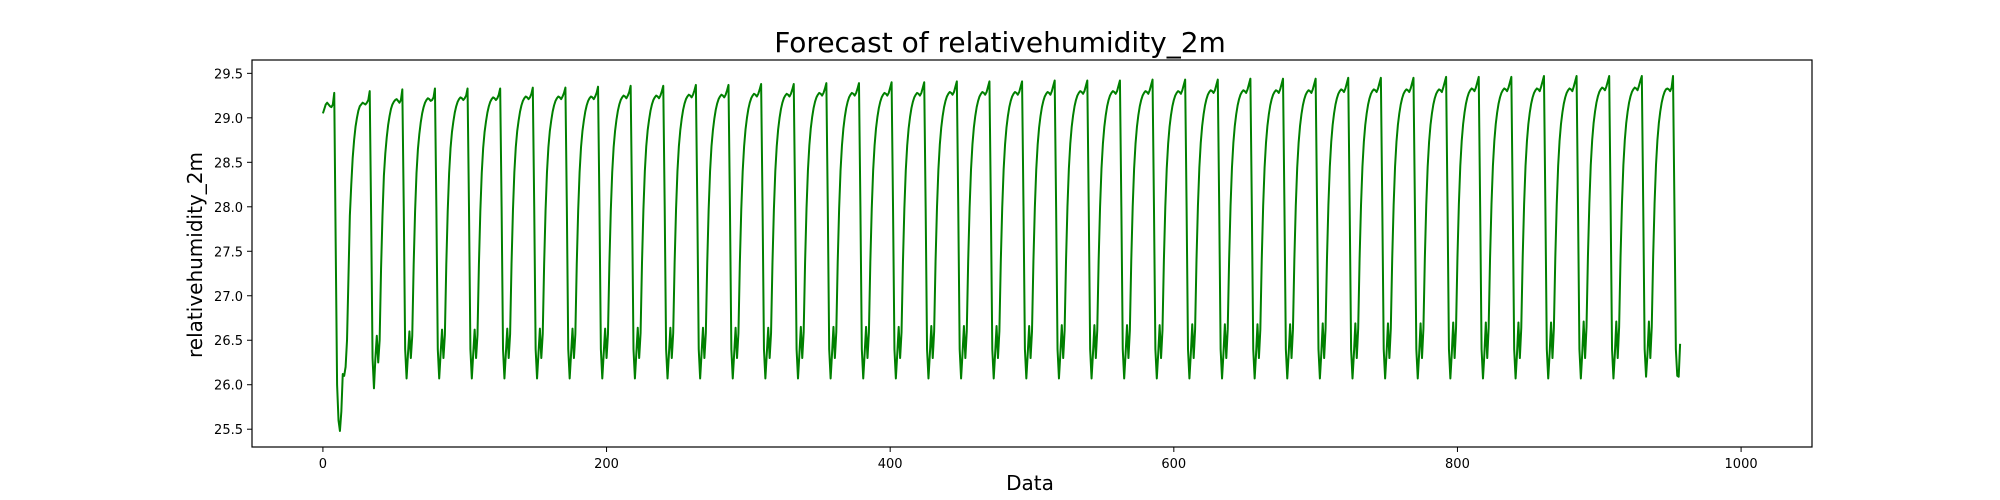 The height and width of the screenshot is (500, 2000). I want to click on x-axis-label: Data, so click(1030, 483).